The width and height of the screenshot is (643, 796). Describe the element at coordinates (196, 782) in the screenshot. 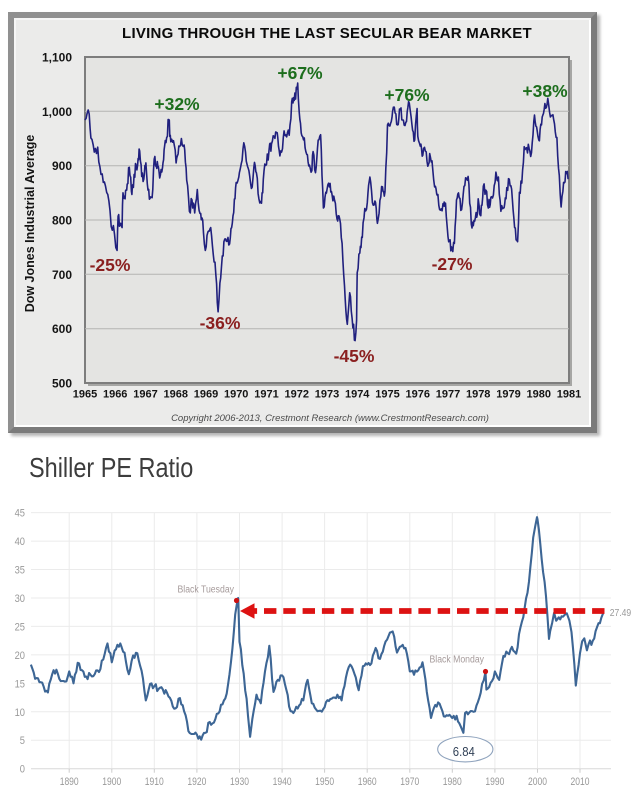

I see `svg-text: 1920` at that location.